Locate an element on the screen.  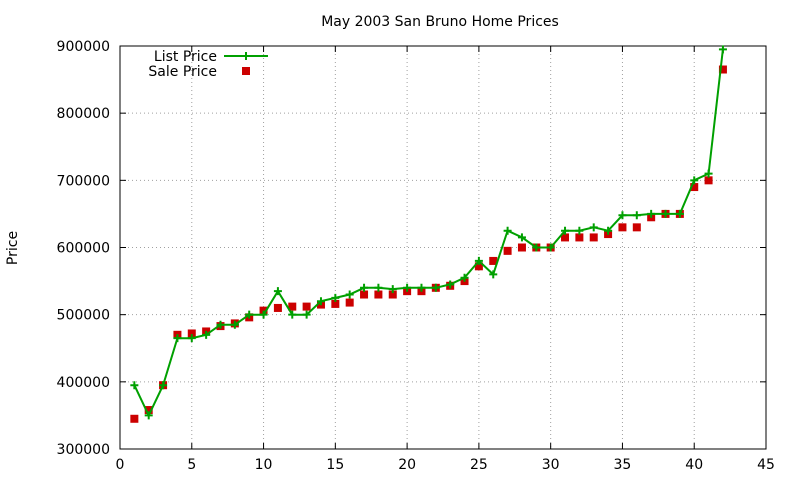
x-tick-label: 40 is located at coordinates (694, 465).